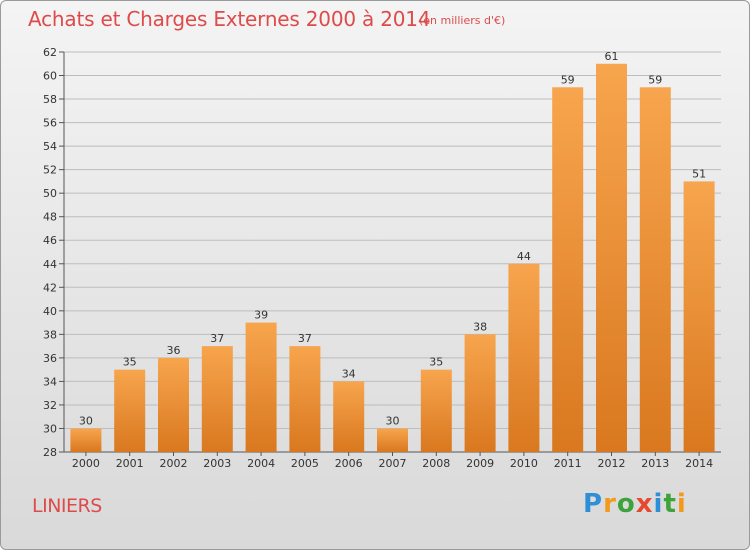 This screenshot has height=550, width=750. What do you see at coordinates (611, 257) in the screenshot?
I see `bar-2012` at bounding box center [611, 257].